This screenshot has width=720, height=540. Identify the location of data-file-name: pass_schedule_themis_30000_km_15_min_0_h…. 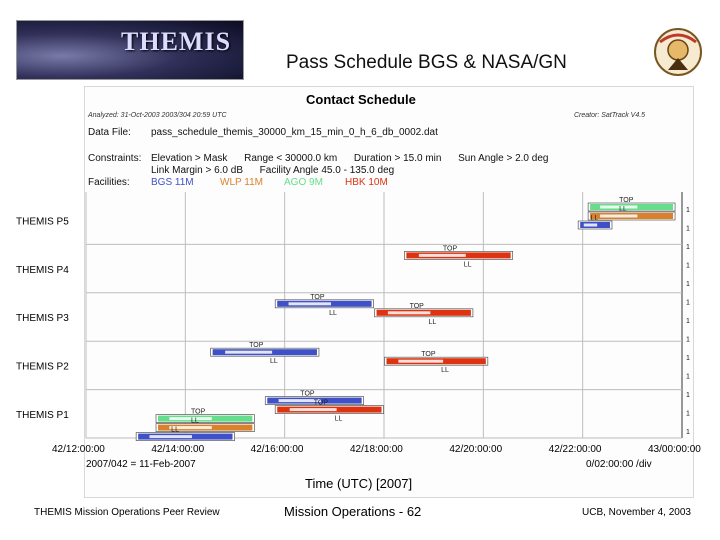
(294, 132).